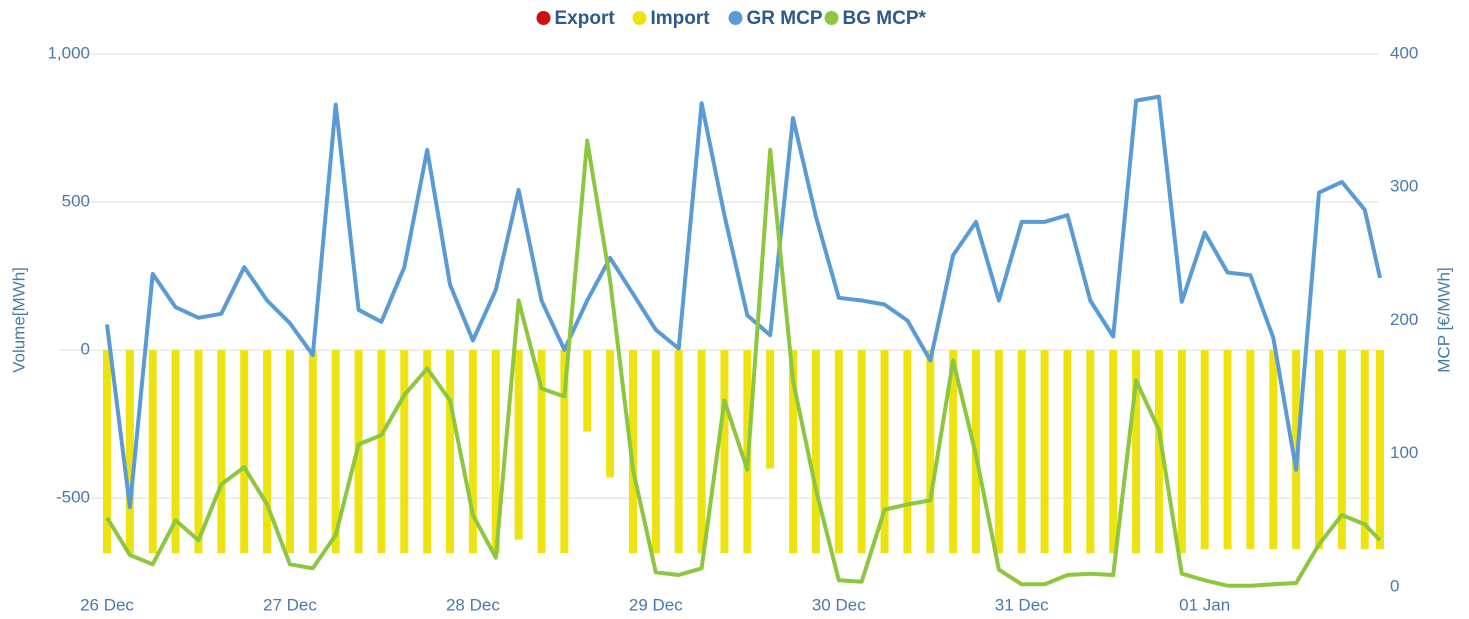 The height and width of the screenshot is (619, 1469). Describe the element at coordinates (18, 320) in the screenshot. I see `y-axis-label: Volume[MWh]` at that location.